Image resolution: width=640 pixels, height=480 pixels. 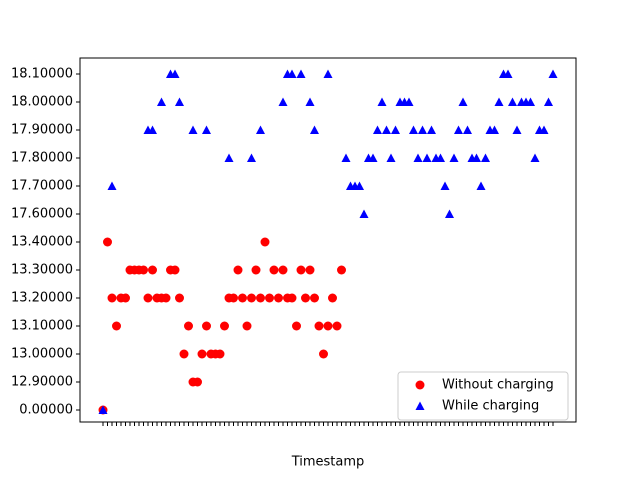 What do you see at coordinates (42, 130) in the screenshot?
I see `y-tick-label: 17.90000` at bounding box center [42, 130].